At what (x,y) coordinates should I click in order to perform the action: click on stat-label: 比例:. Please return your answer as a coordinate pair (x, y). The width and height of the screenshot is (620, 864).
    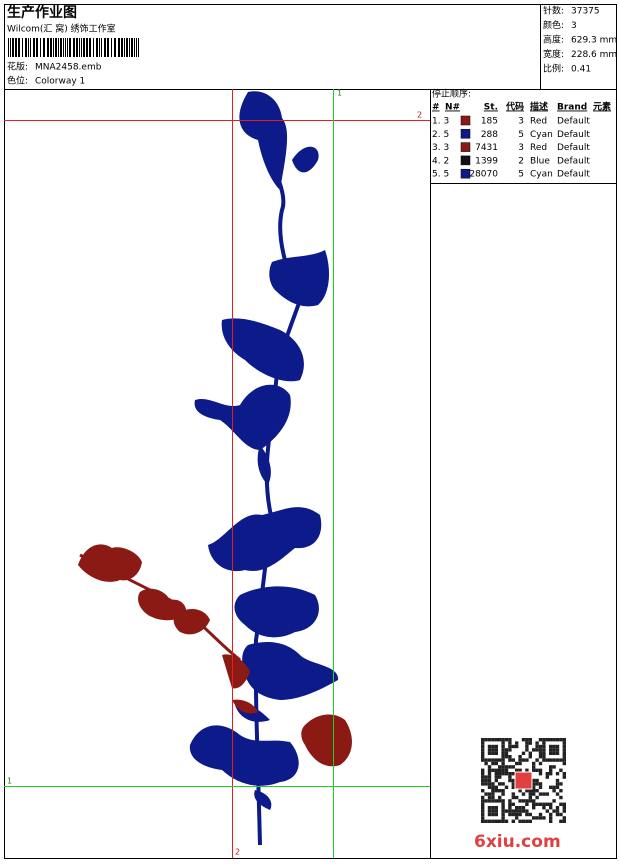
    Looking at the image, I should click on (553, 69).